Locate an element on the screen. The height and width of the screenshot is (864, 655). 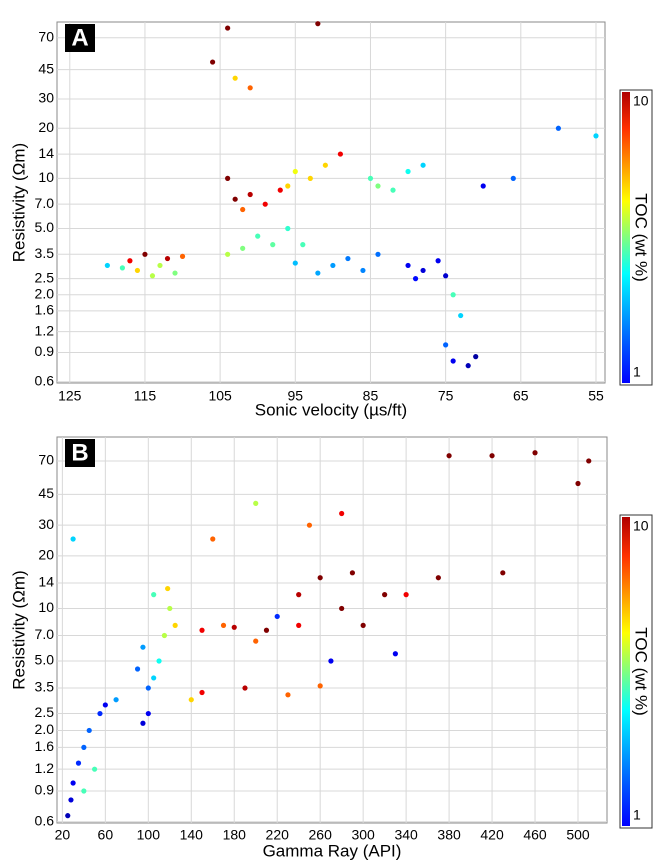
y-tick-label: 70 is located at coordinates (46, 36).